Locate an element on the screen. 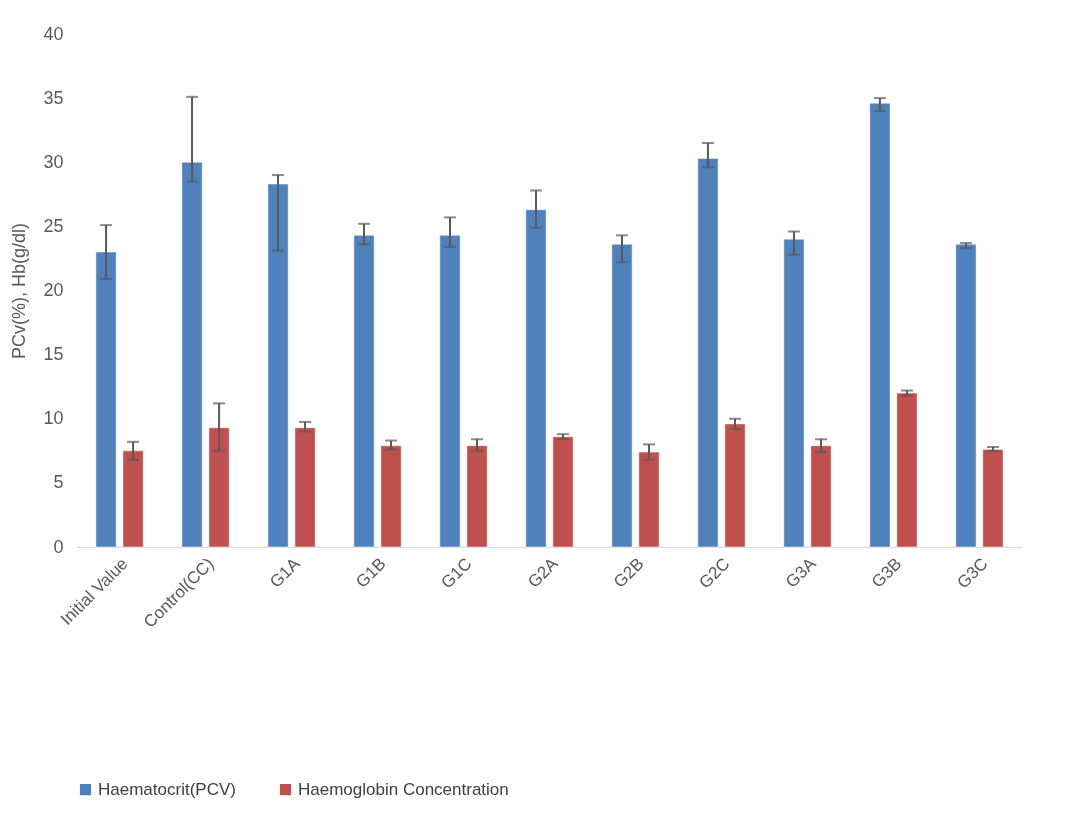  y-tick-label: 40 is located at coordinates (53, 33).